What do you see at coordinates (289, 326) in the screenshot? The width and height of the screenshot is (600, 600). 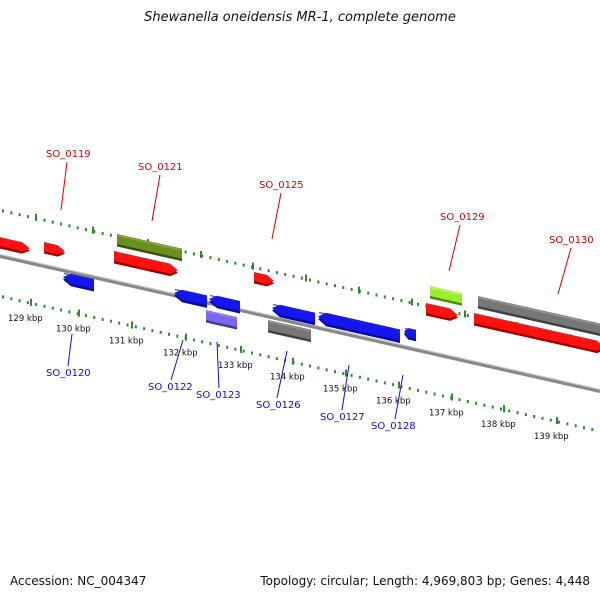 I see `gene-gray-highlight` at bounding box center [289, 326].